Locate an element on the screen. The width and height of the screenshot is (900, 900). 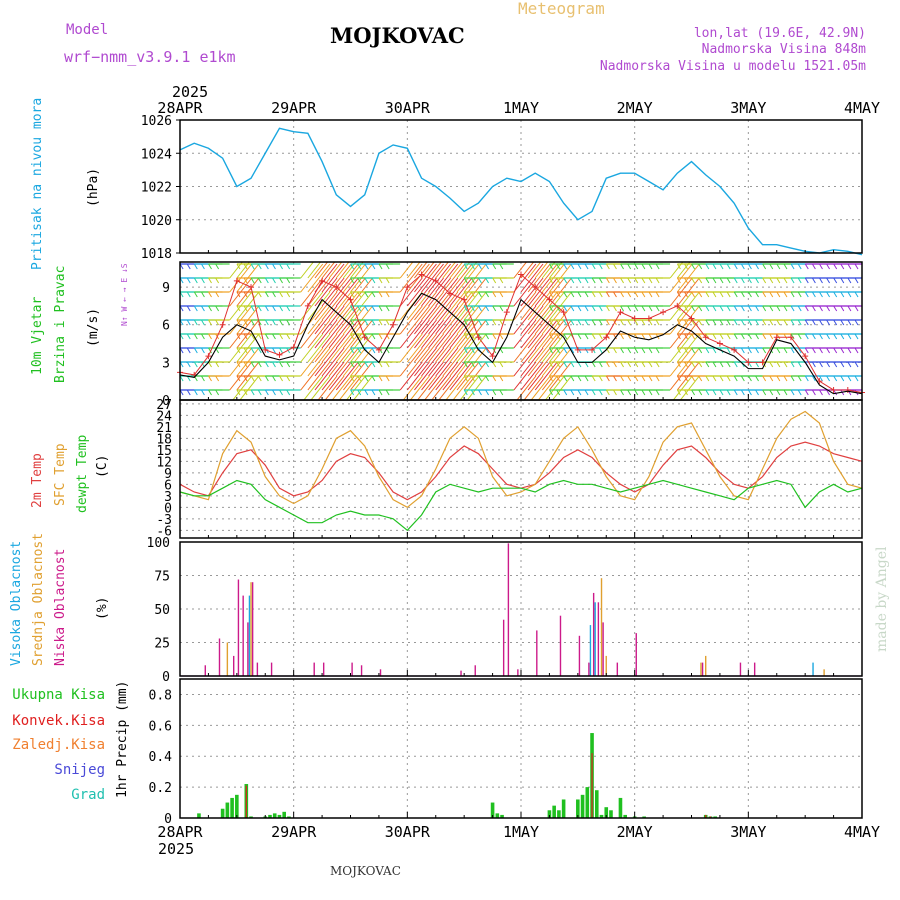
wind-label-2: Brzina i Pravac is located at coordinates (60, 324).